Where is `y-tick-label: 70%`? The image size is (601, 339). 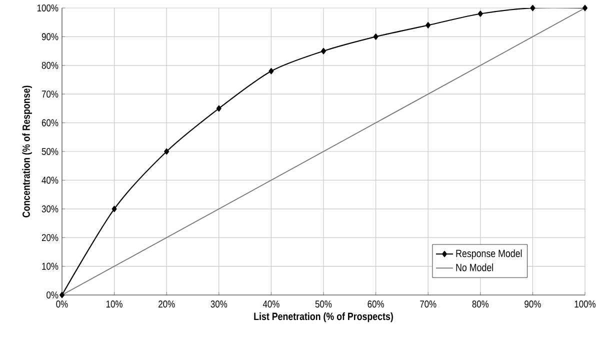 y-tick-label: 70% is located at coordinates (50, 94).